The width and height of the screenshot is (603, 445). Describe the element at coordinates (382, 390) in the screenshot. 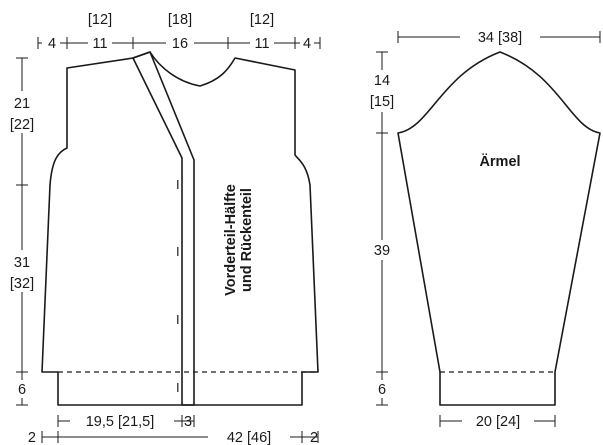

I see `dim-sleeve-rib-height: 6` at that location.